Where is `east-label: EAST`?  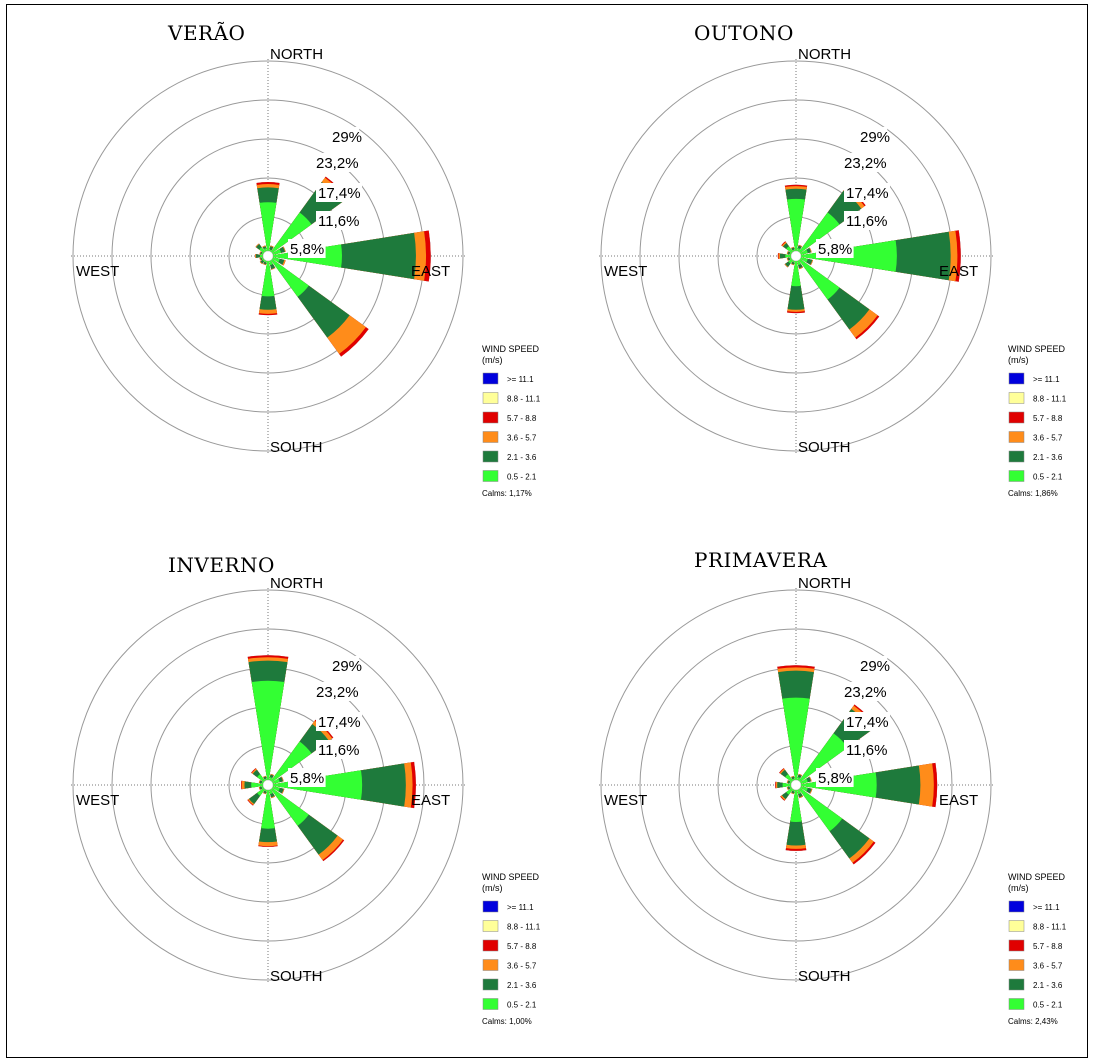 east-label: EAST is located at coordinates (430, 271).